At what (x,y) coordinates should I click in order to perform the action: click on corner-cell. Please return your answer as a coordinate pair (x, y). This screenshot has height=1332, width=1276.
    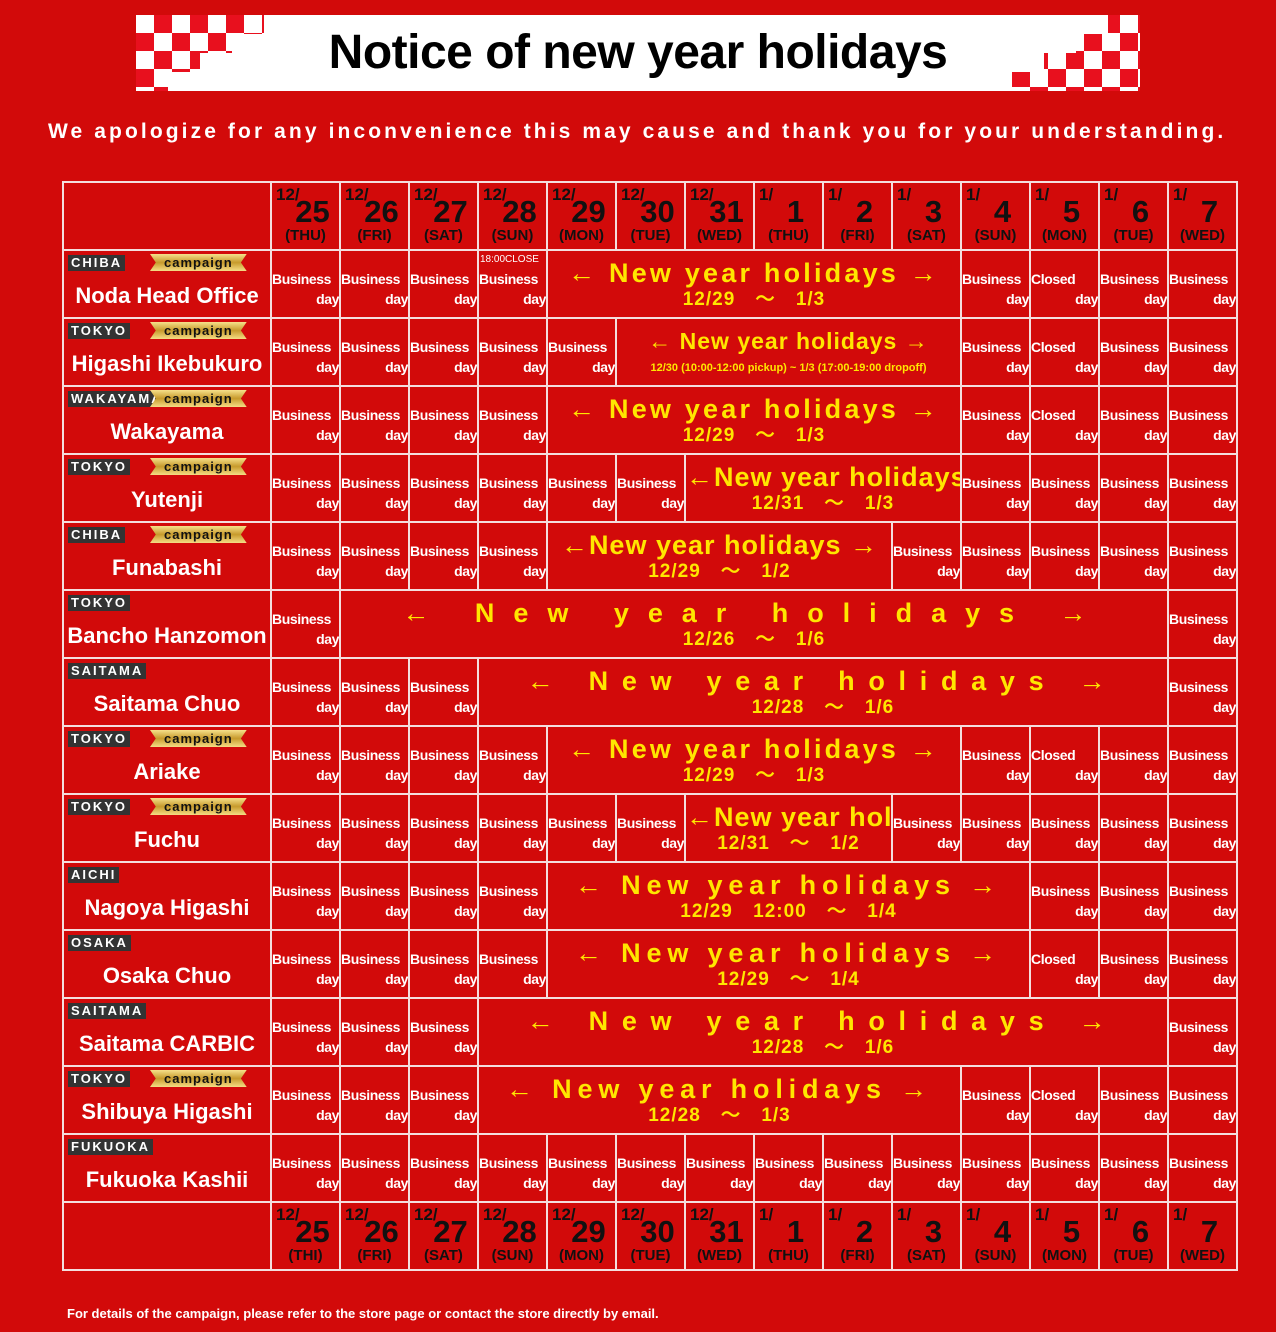
    Looking at the image, I should click on (167, 216).